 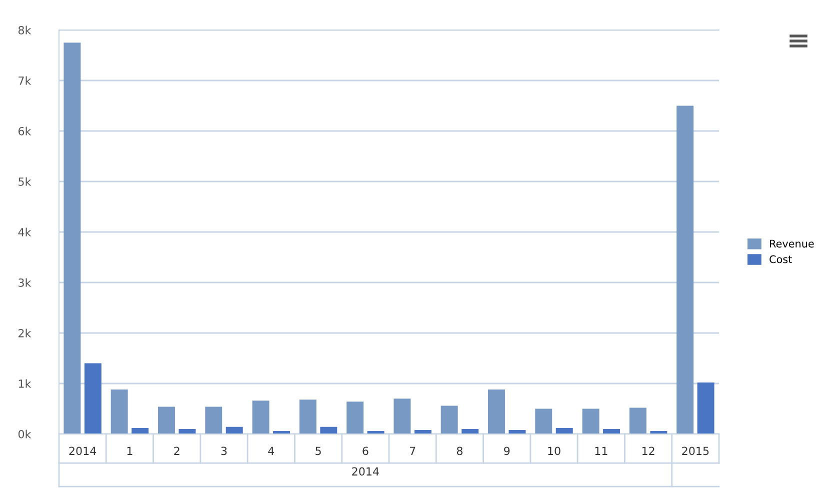 I want to click on legend-label: Cost, so click(x=781, y=259).